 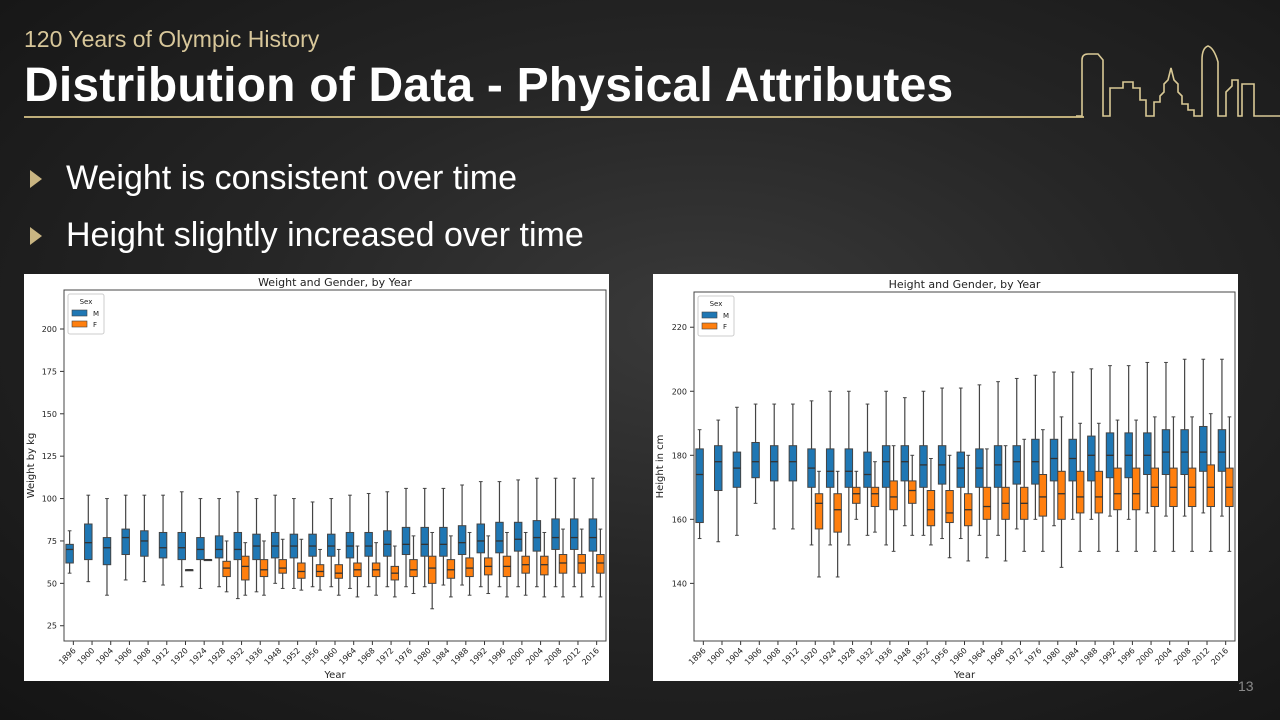 What do you see at coordinates (95, 325) in the screenshot?
I see `legend-label: F` at bounding box center [95, 325].